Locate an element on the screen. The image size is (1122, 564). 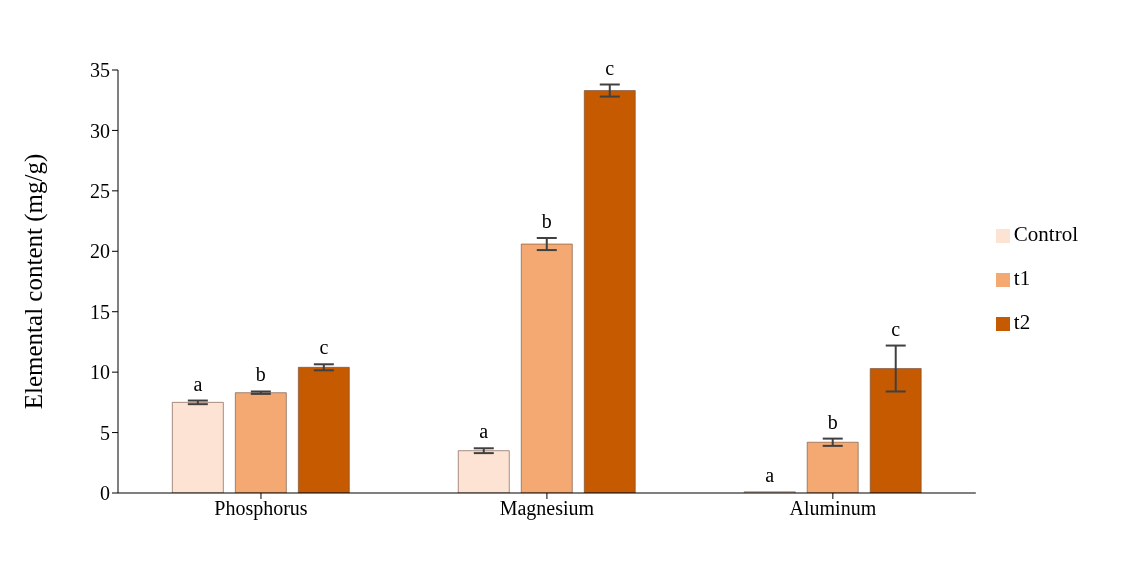
y-tick-label: 5 is located at coordinates (105, 432).